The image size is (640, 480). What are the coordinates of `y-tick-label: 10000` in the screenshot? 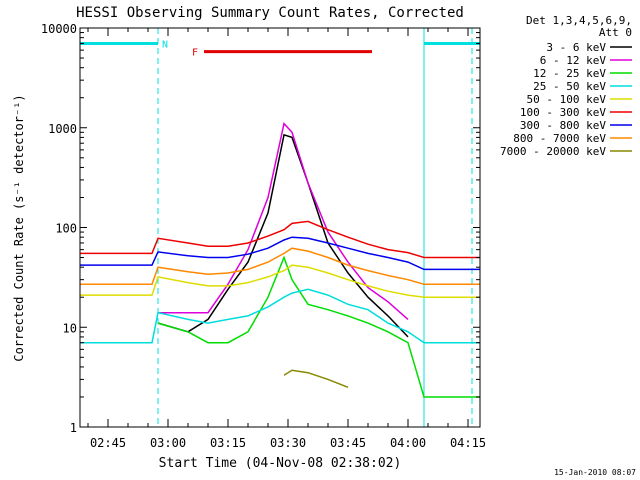 It's located at (59, 29).